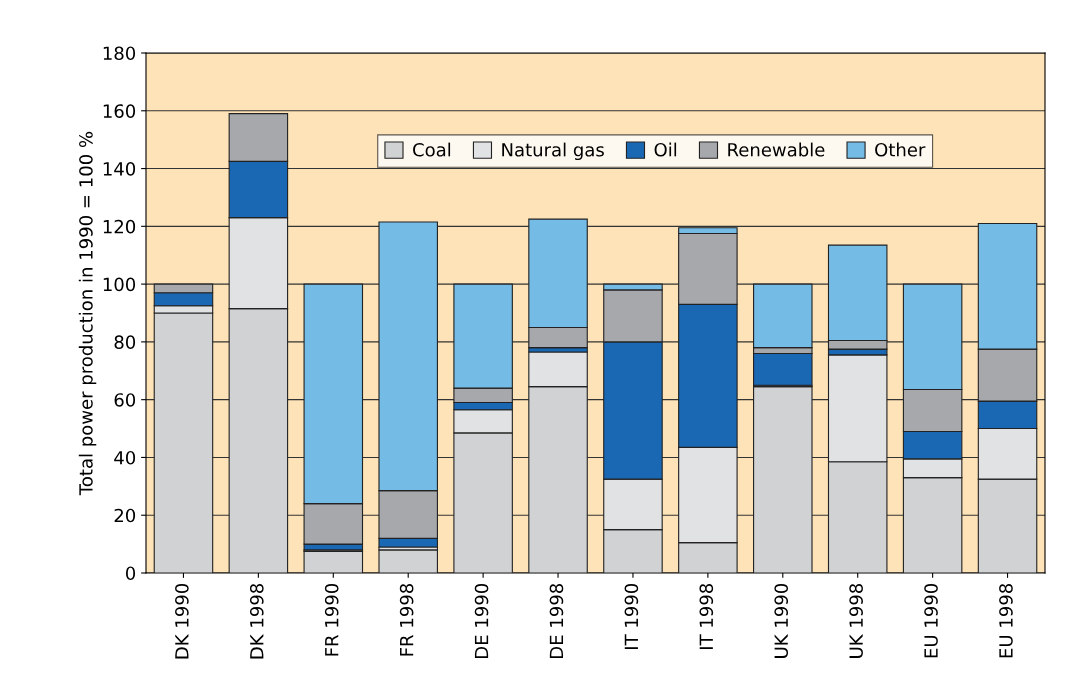 The height and width of the screenshot is (691, 1070). What do you see at coordinates (130, 573) in the screenshot?
I see `y-tick-label: 0` at bounding box center [130, 573].